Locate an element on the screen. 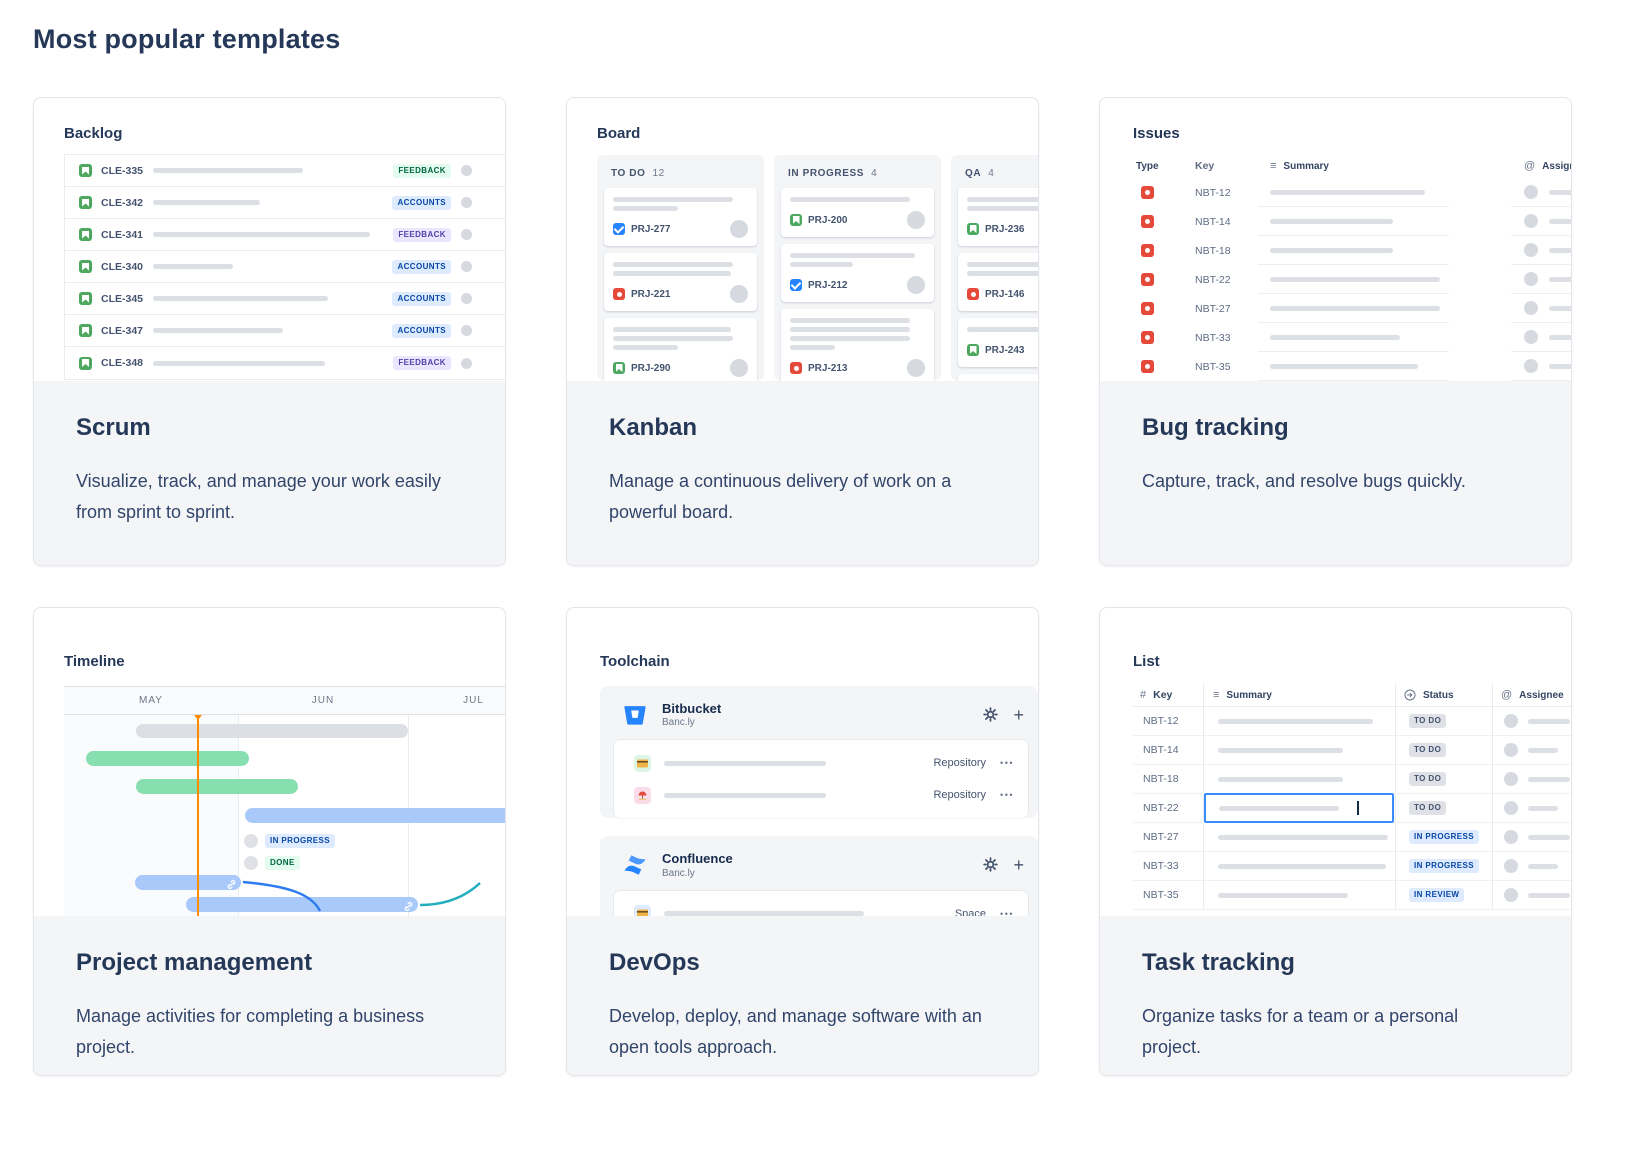 This screenshot has width=1630, height=1152. template-card-devops: Toolchain Bitbucket Banc.ly + is located at coordinates (802, 841).